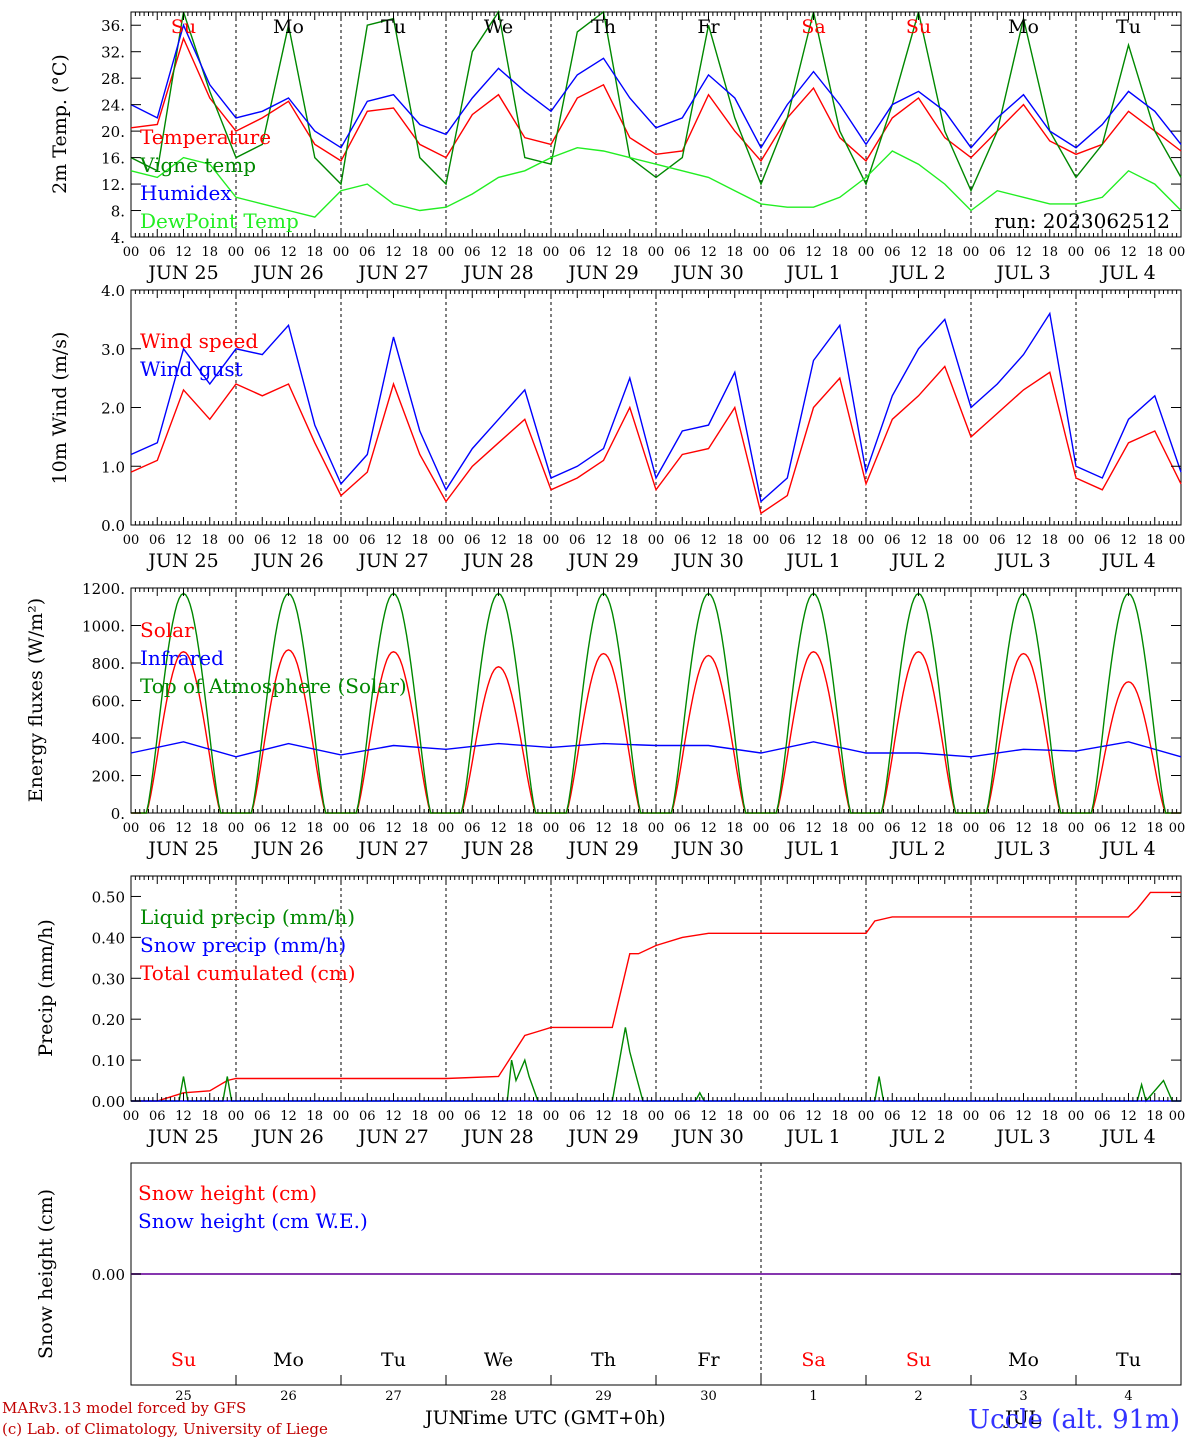 The height and width of the screenshot is (1440, 1194). What do you see at coordinates (108, 979) in the screenshot?
I see `y-tick-label: 0.30` at bounding box center [108, 979].